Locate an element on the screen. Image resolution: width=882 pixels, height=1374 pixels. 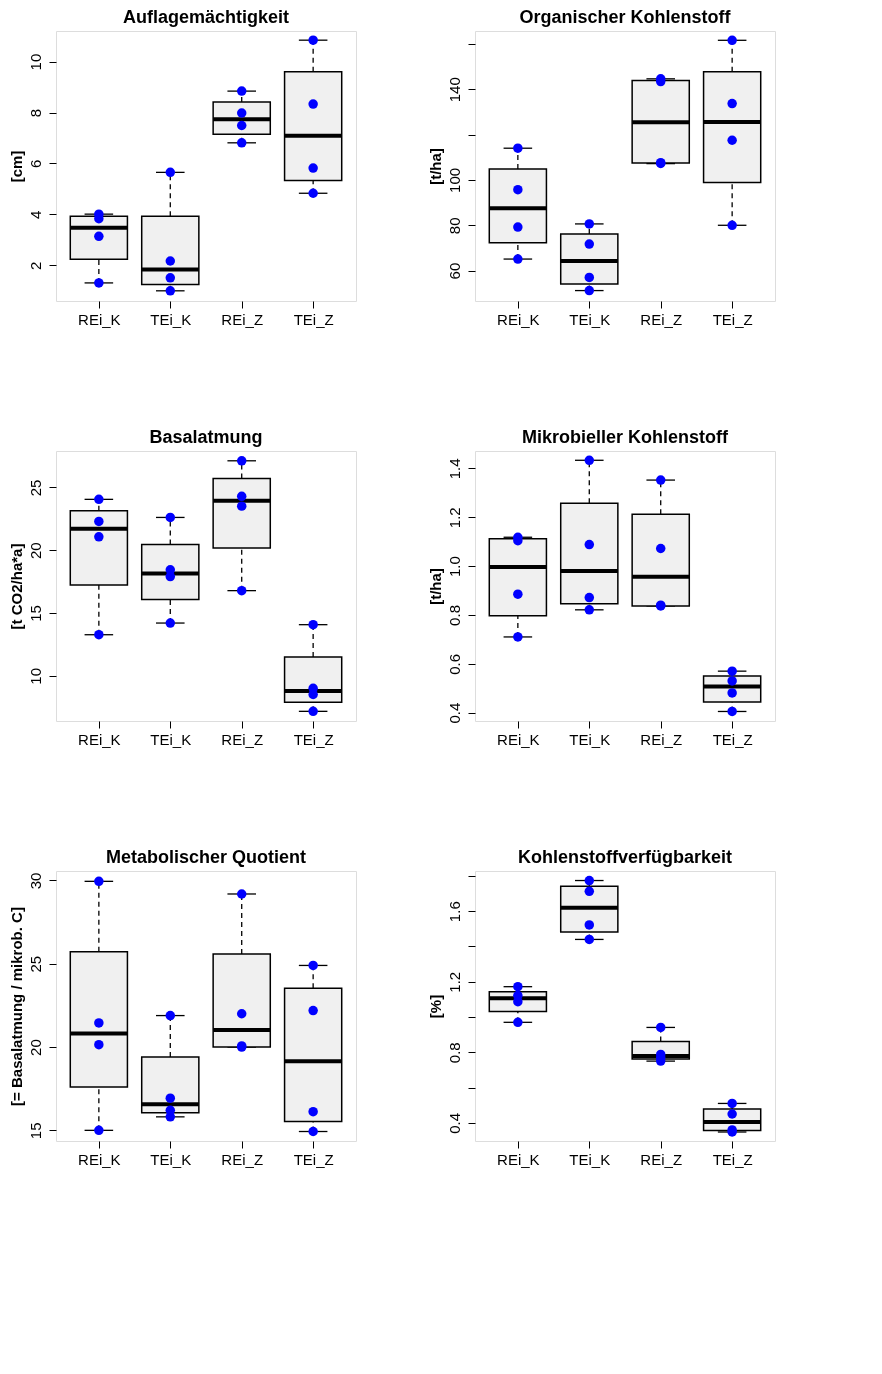
y-tick-label: 60 is located at coordinates (454, 271).